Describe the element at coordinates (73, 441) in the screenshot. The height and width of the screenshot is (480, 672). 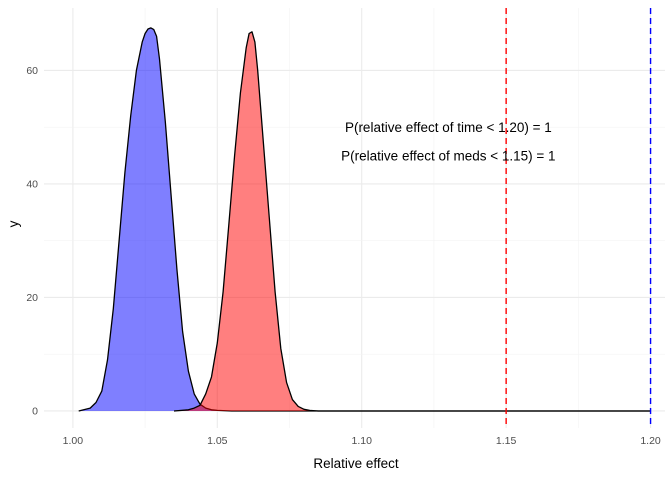
I see `x-tick-label: 1.00` at that location.